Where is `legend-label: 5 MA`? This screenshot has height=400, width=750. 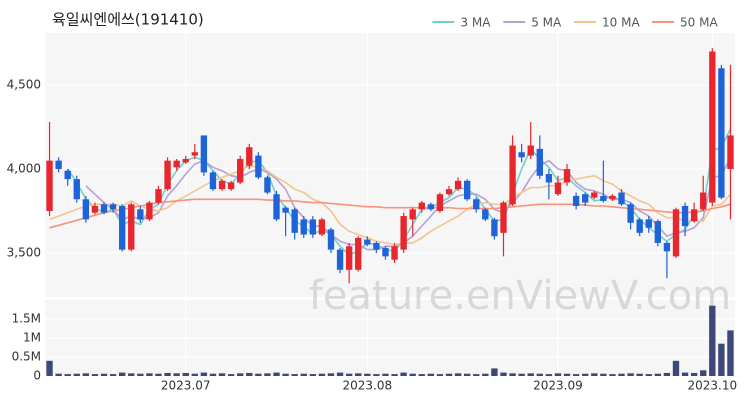
legend-label: 5 MA is located at coordinates (546, 23).